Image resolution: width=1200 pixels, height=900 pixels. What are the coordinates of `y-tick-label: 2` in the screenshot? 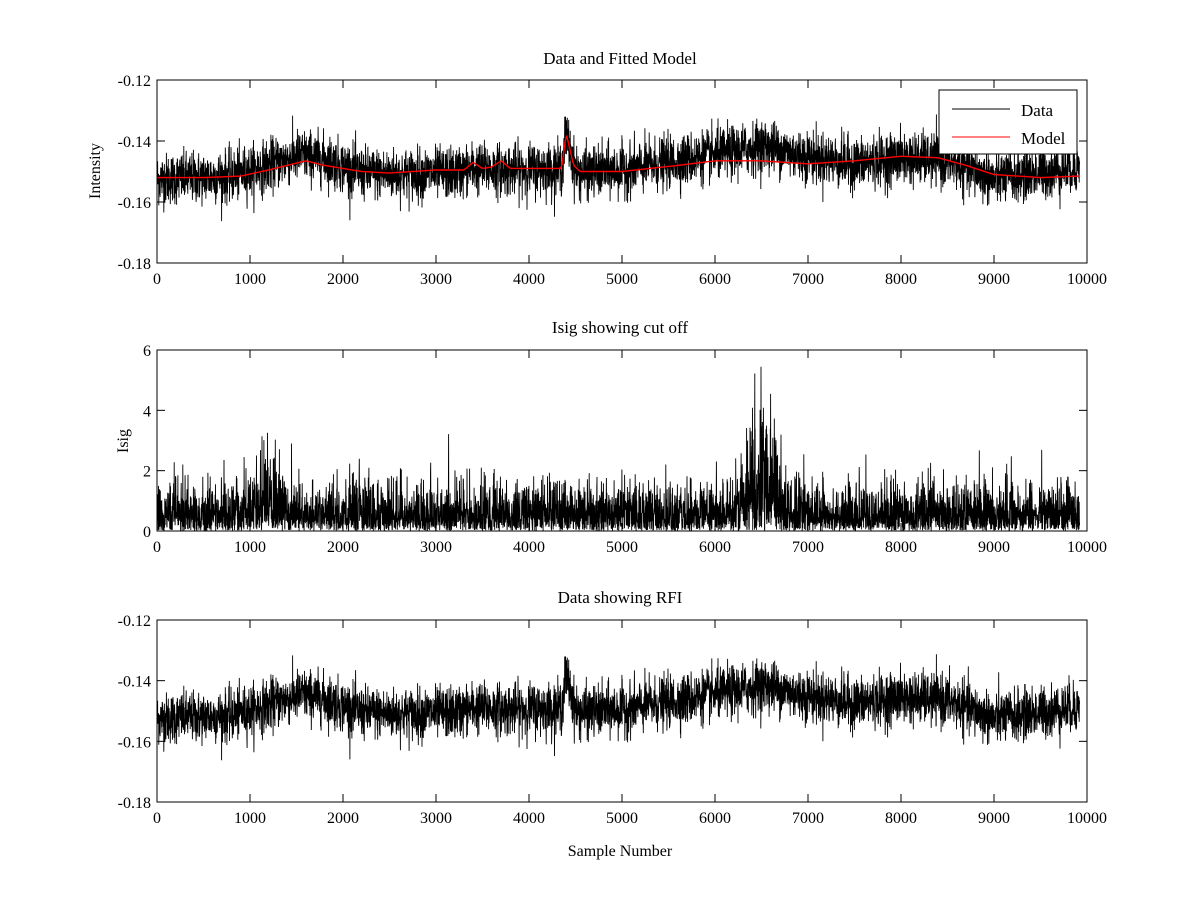 It's located at (147, 472).